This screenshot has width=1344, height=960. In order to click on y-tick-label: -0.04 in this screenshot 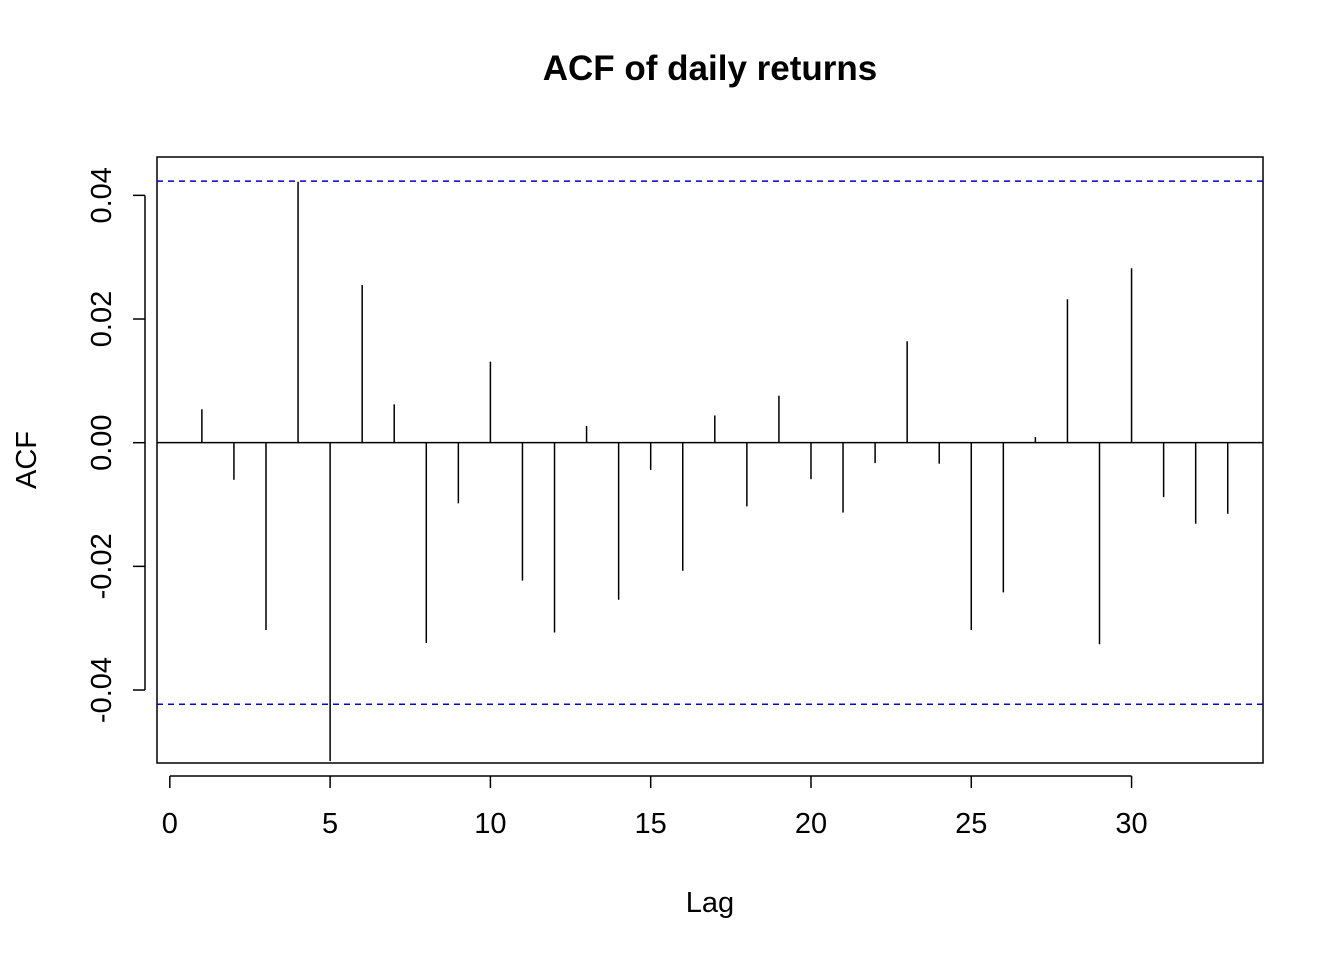, I will do `click(102, 690)`.